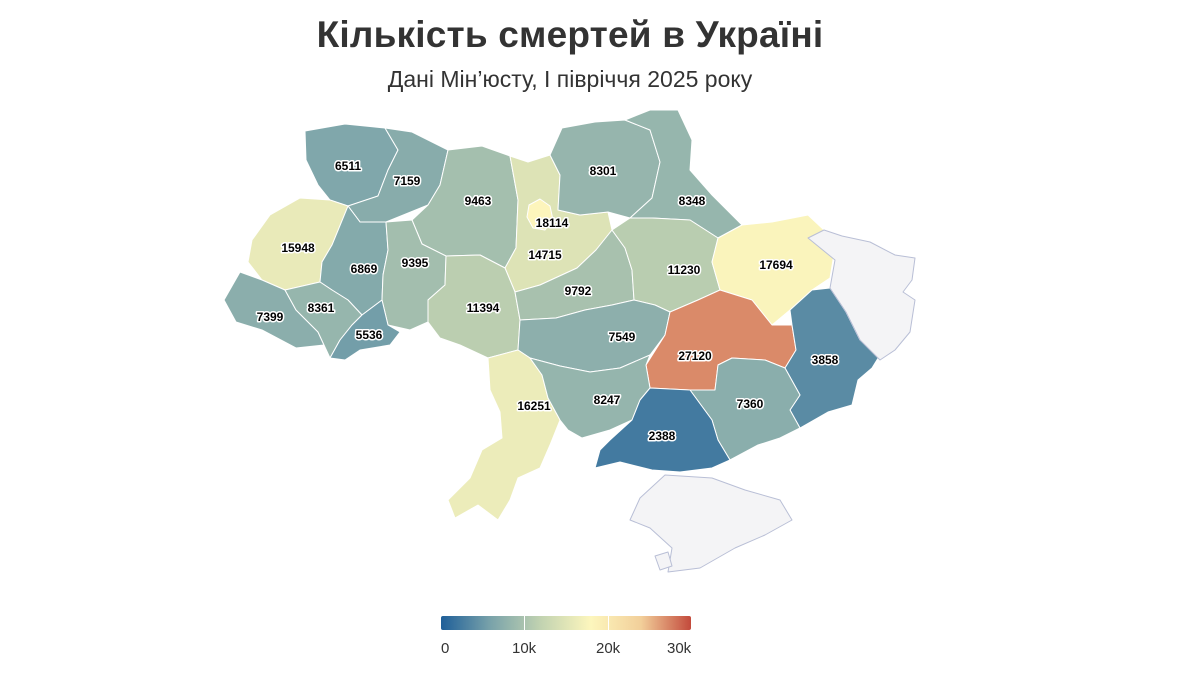  I want to click on value-label-odesa: 16251, so click(534, 406).